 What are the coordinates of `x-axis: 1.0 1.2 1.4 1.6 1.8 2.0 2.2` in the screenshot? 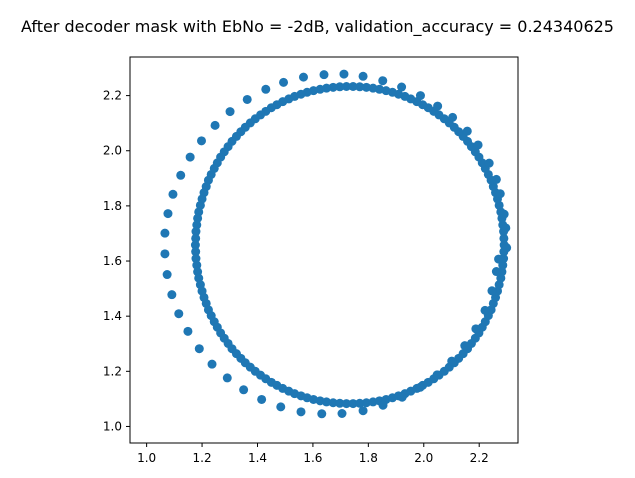 It's located at (313, 454).